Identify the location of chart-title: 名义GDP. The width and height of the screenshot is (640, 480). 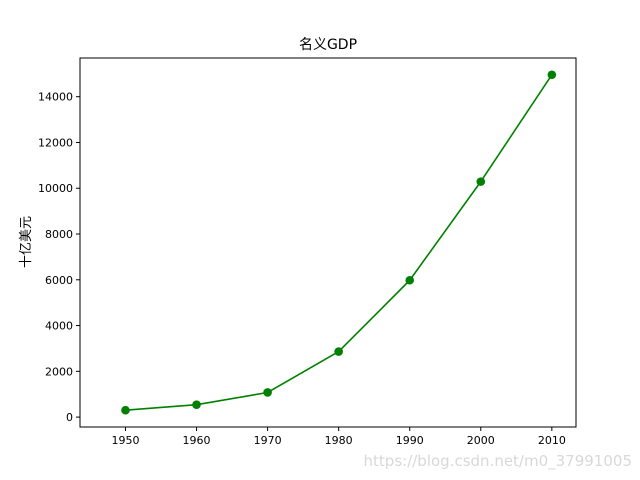
(328, 45).